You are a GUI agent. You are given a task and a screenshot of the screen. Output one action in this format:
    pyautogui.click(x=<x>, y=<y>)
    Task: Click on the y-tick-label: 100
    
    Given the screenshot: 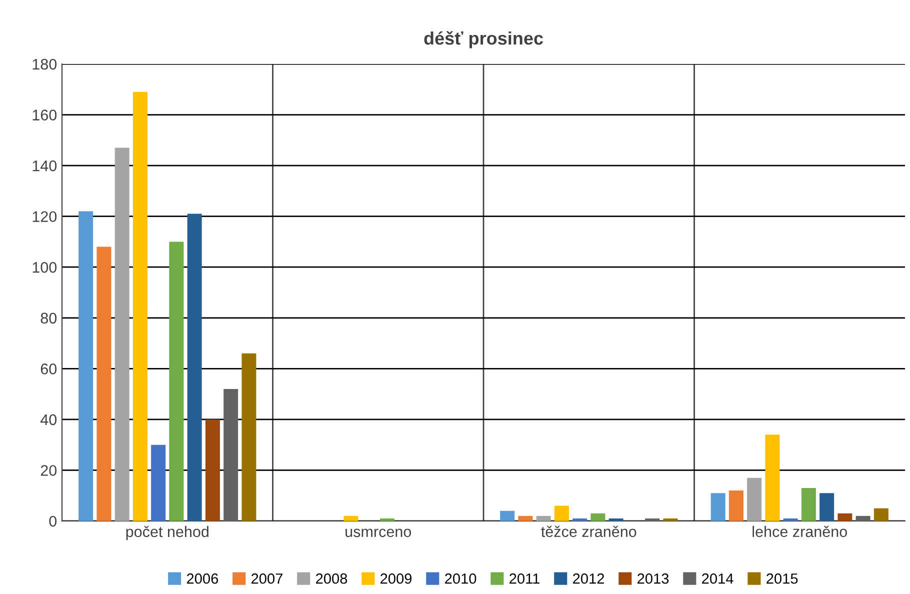 What is the action you would take?
    pyautogui.click(x=44, y=267)
    